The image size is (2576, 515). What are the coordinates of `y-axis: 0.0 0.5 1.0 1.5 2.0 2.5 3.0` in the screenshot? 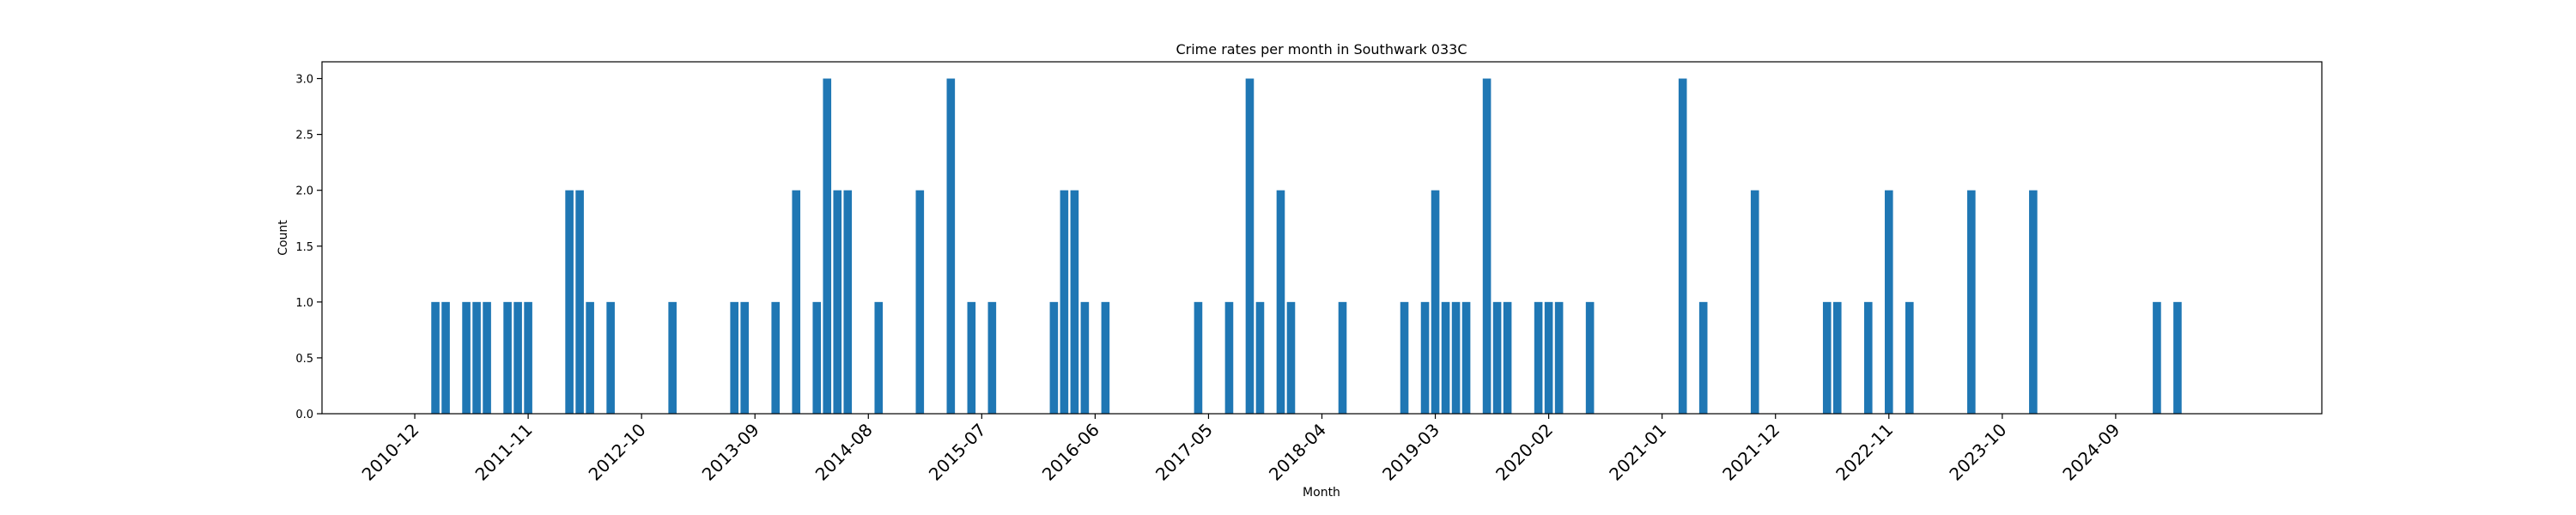 It's located at (308, 247).